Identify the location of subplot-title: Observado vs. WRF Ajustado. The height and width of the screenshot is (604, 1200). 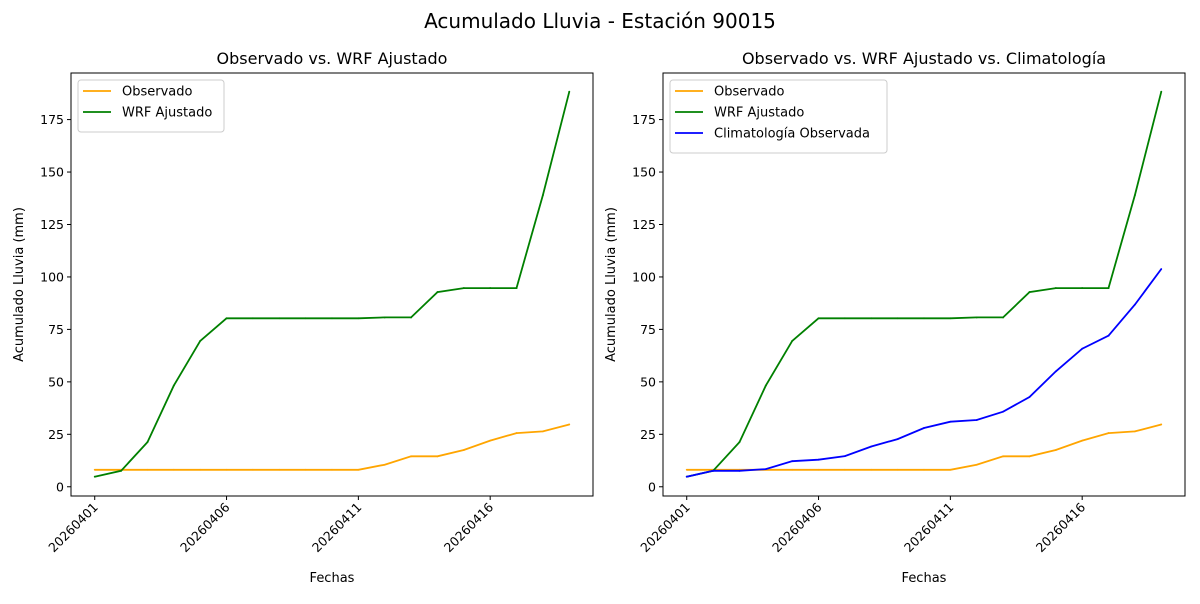
(332, 58).